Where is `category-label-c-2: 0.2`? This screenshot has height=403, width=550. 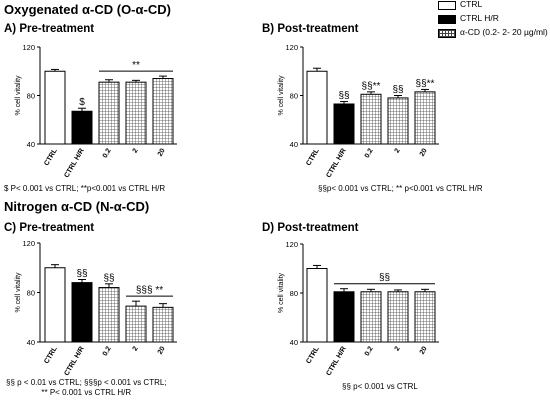 category-label-c-2: 0.2 is located at coordinates (107, 351).